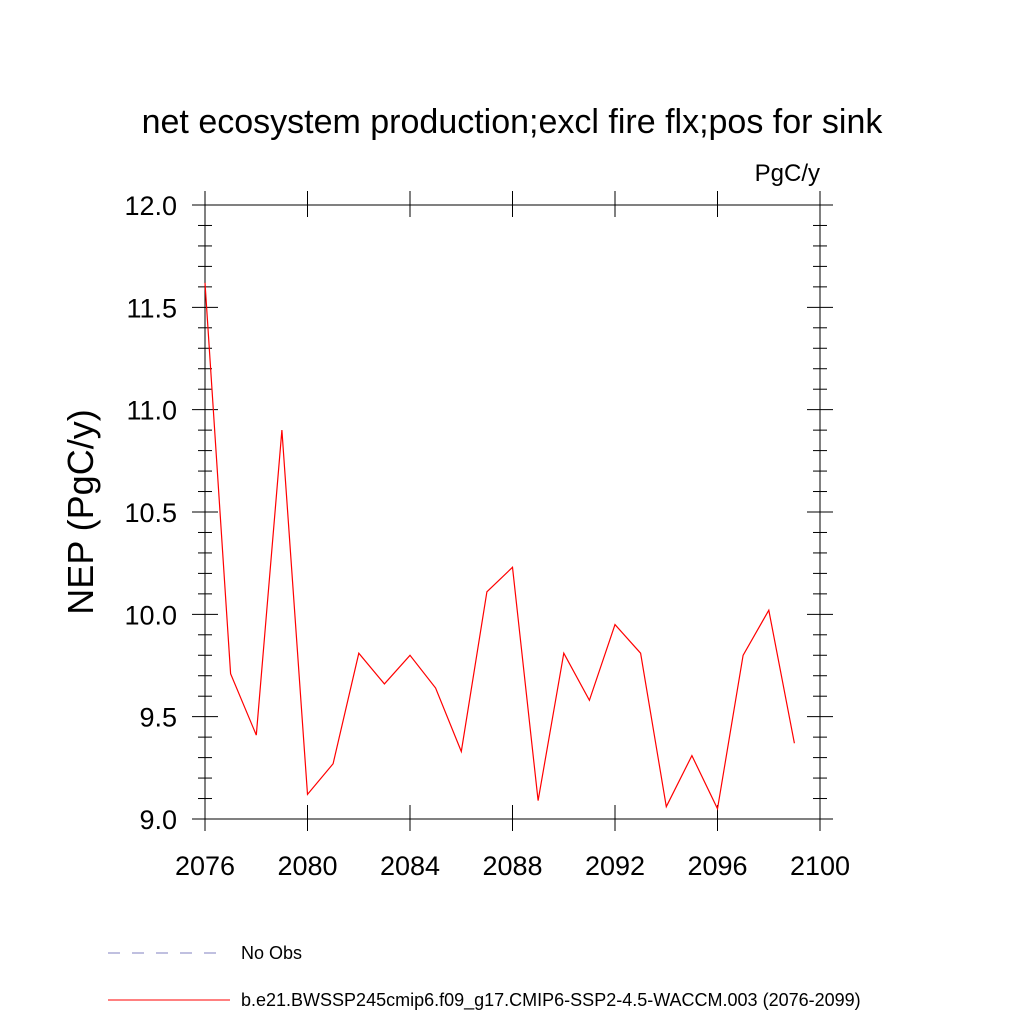  I want to click on y-tick-label: 10.0, so click(150, 615).